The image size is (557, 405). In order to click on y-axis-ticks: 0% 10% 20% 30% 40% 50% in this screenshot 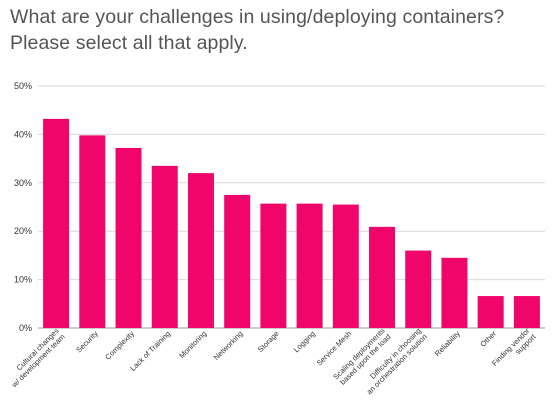, I will do `click(23, 207)`.